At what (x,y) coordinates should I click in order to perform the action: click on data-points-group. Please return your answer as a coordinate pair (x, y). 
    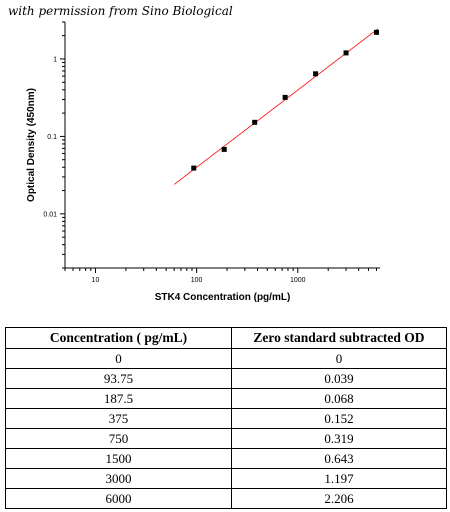
    Looking at the image, I should click on (285, 100).